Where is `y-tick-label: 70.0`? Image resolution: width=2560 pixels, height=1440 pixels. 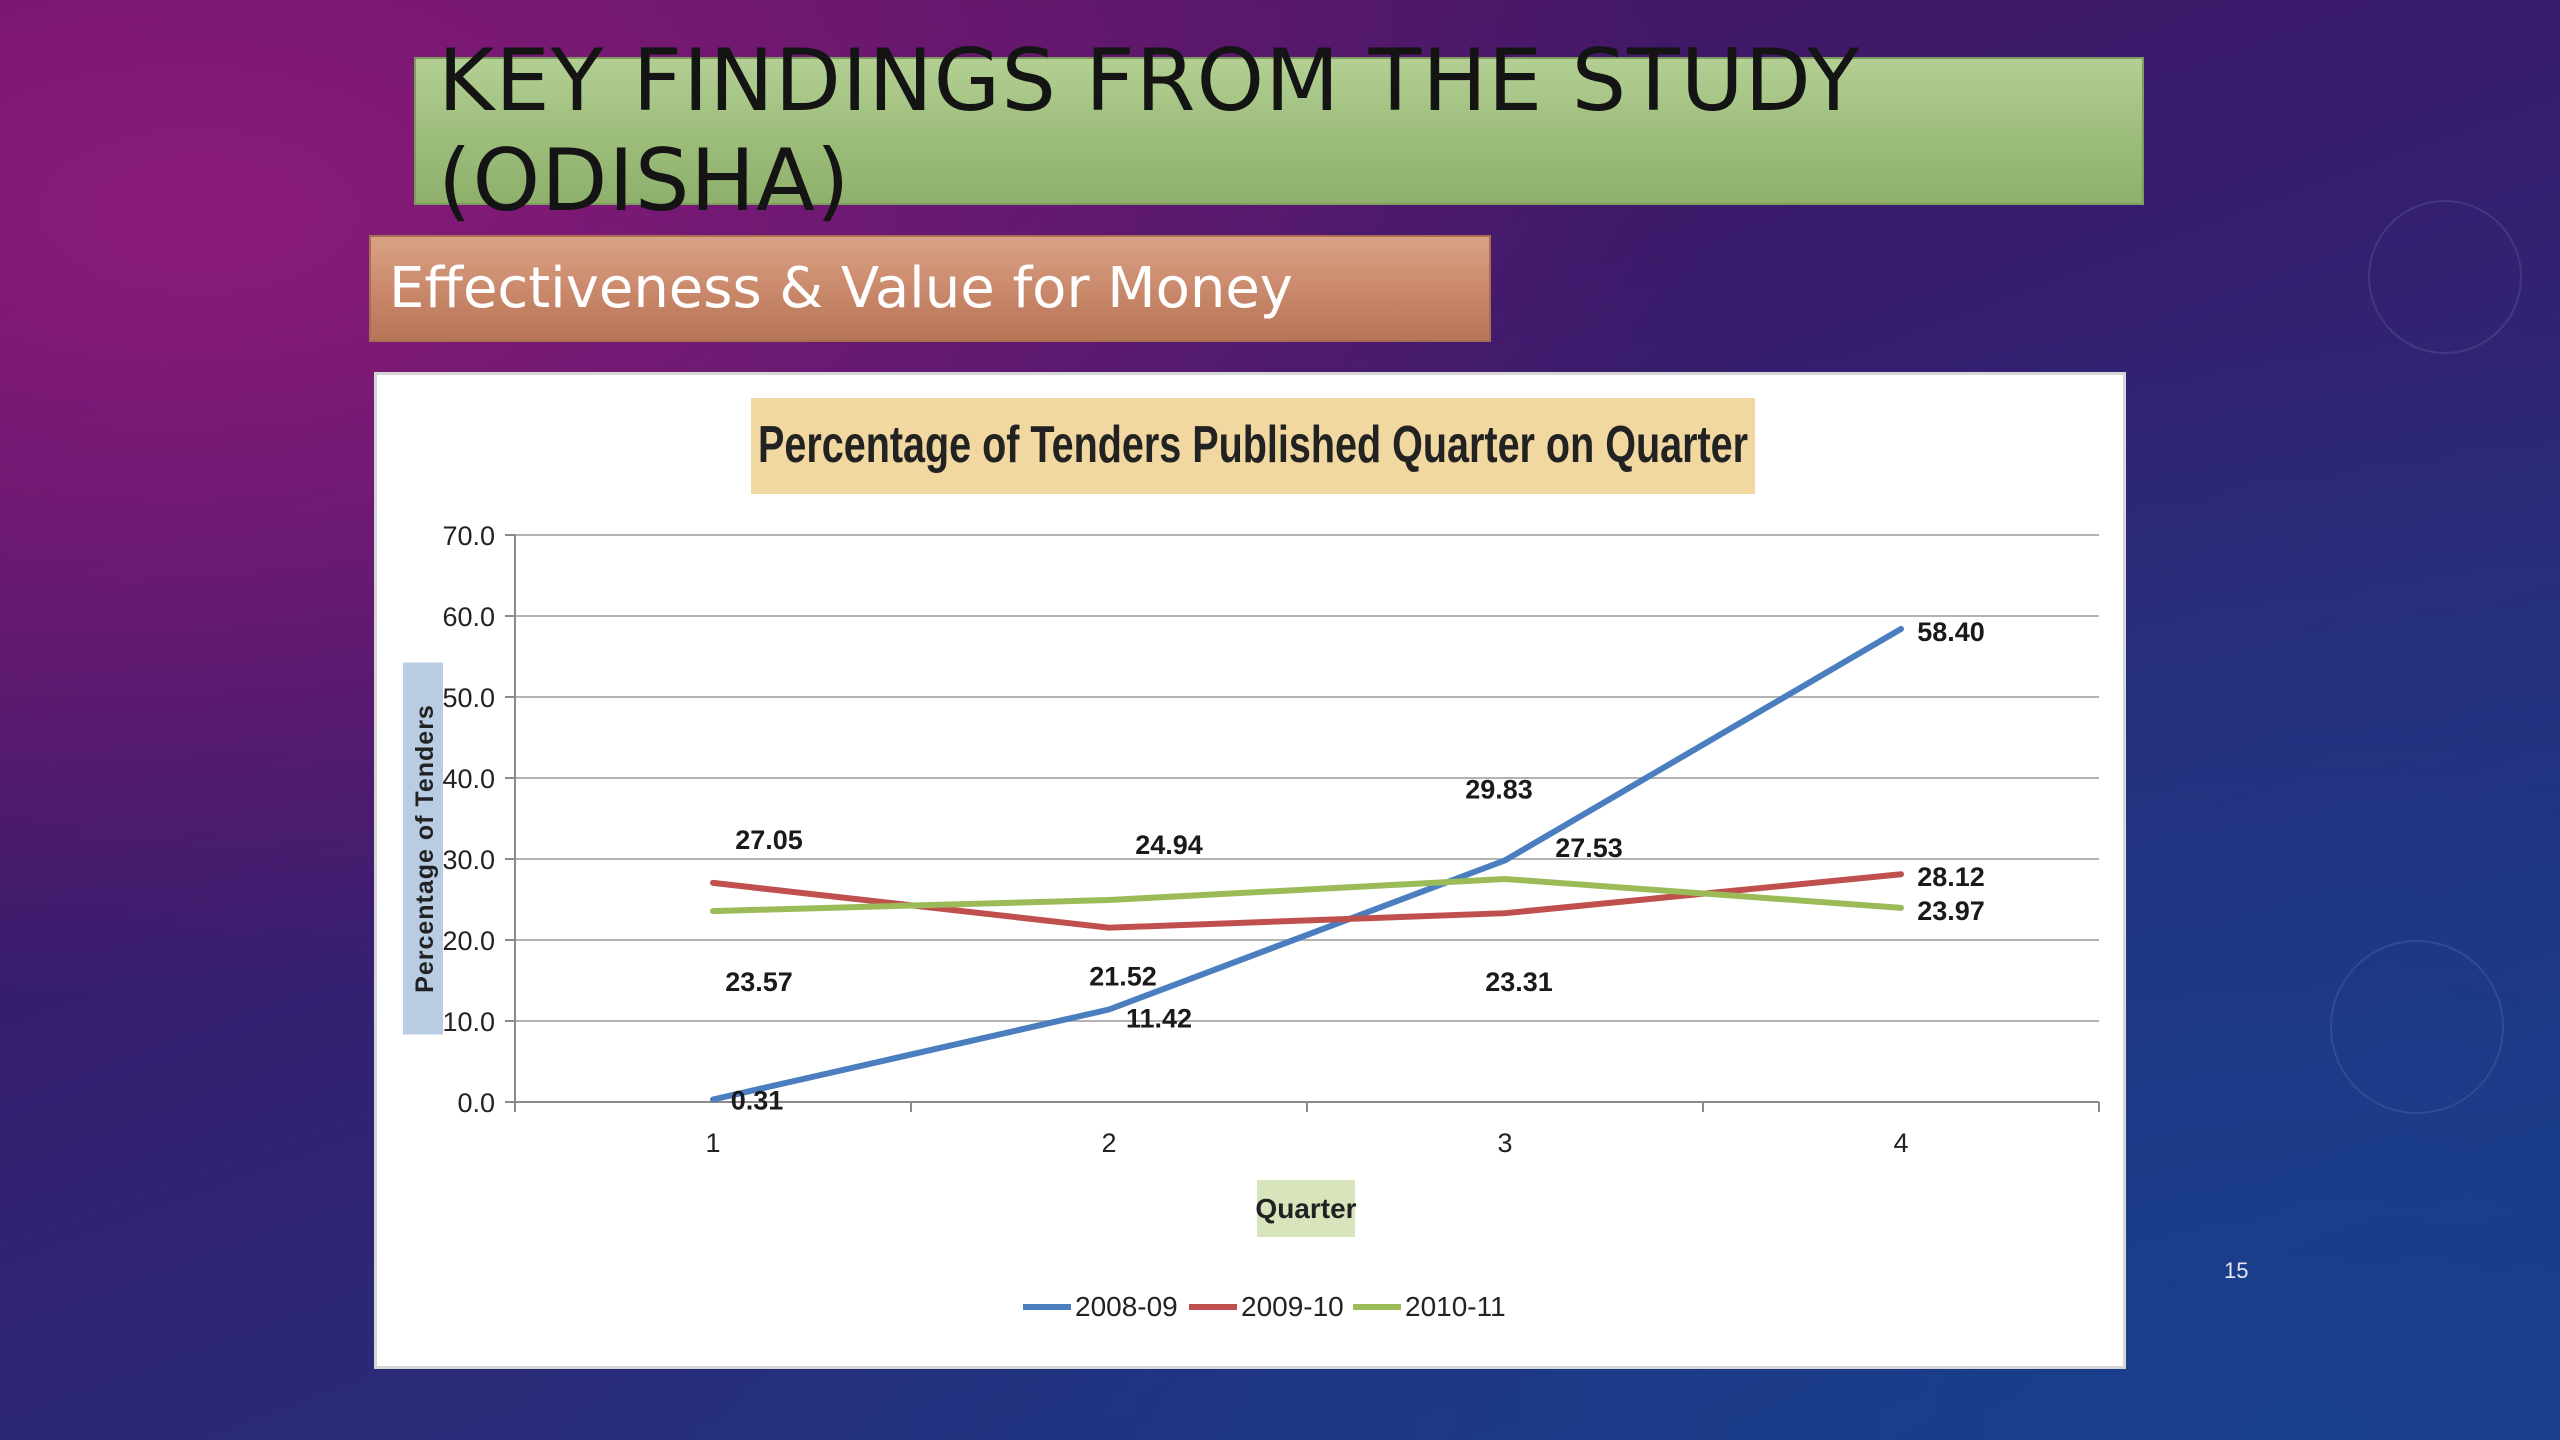 y-tick-label: 70.0 is located at coordinates (468, 536).